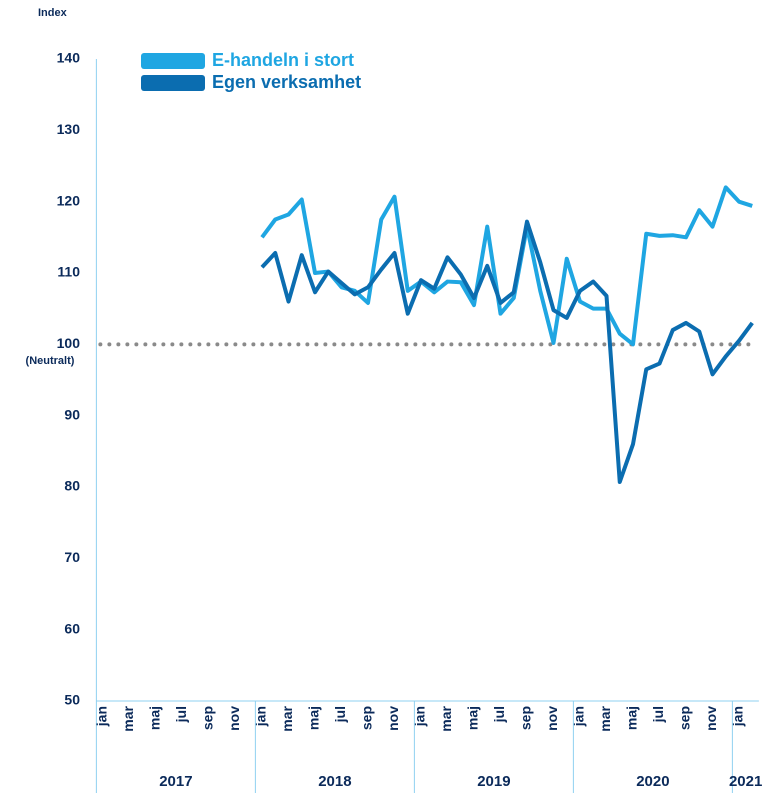  What do you see at coordinates (72, 486) in the screenshot?
I see `y-tick-label: 80` at bounding box center [72, 486].